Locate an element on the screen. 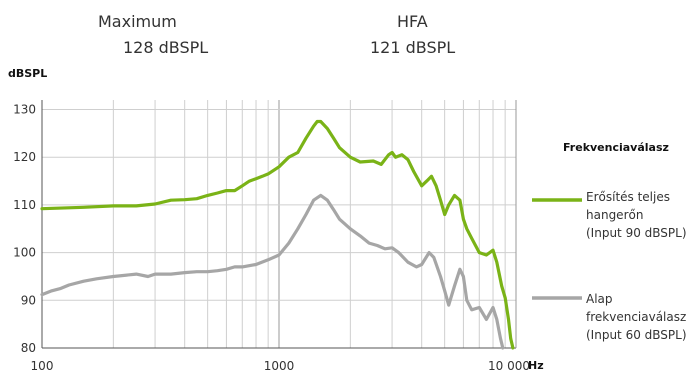 The image size is (694, 373). max-value: 128 dBSPL is located at coordinates (166, 47).